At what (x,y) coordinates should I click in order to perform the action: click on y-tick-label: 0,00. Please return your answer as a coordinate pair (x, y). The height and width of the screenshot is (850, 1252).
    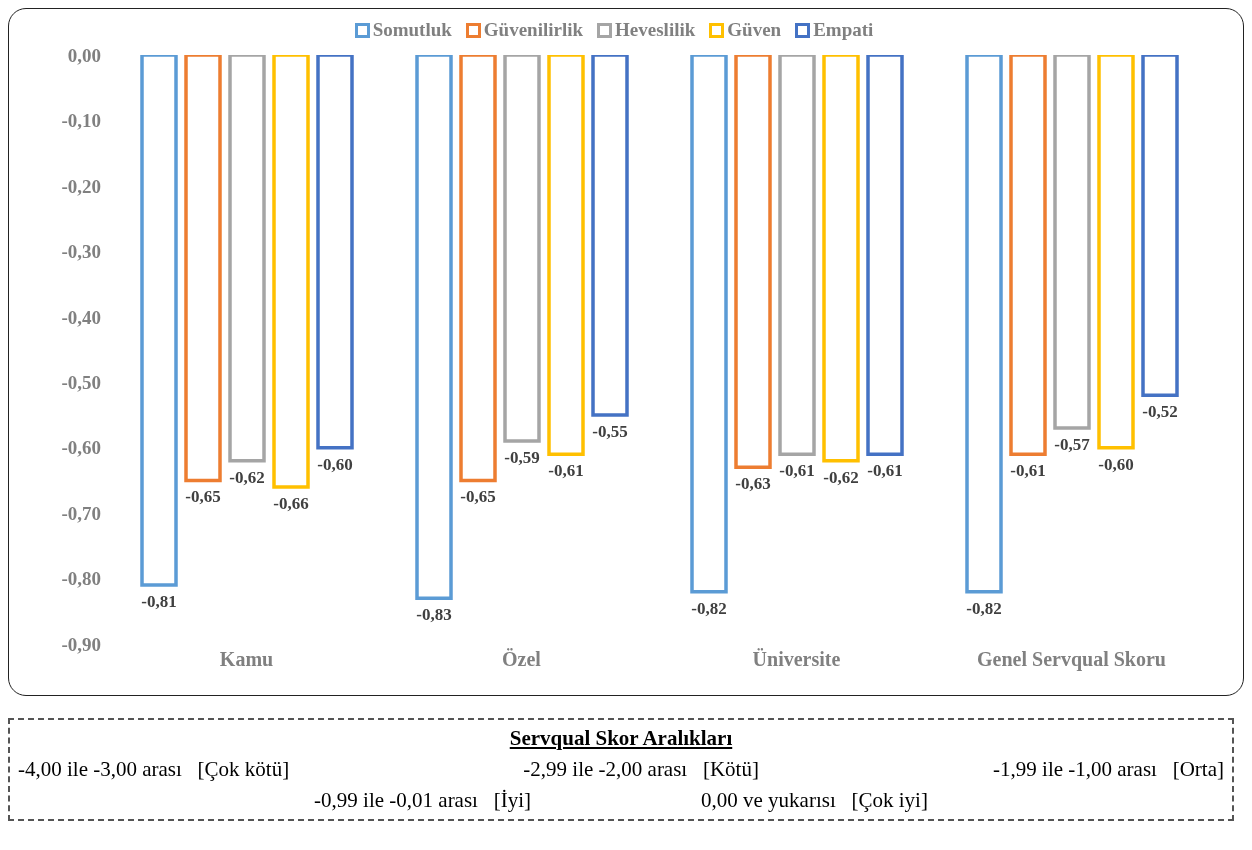
    Looking at the image, I should click on (84, 55).